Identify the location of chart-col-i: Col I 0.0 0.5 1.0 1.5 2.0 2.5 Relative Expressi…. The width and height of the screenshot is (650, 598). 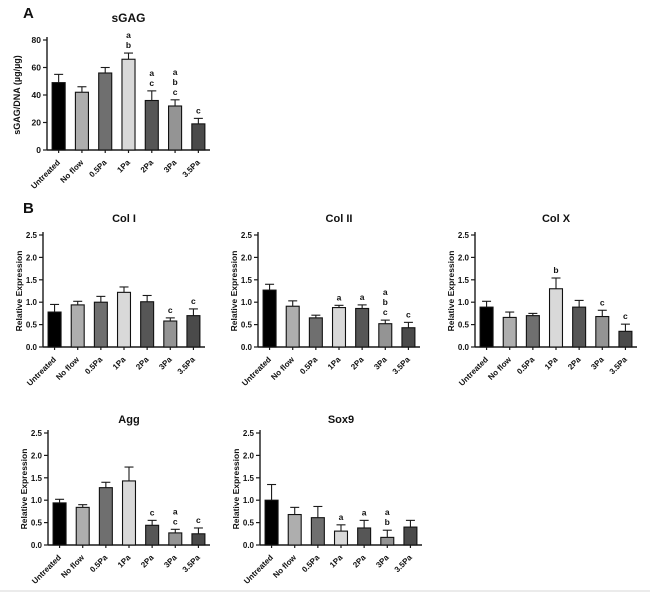
(114, 295).